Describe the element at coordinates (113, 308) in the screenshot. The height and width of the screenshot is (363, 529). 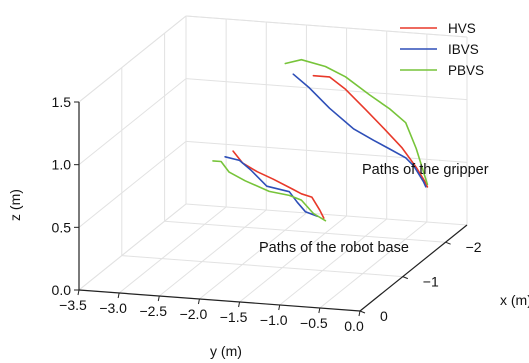
I see `y-tick-label: −3.0` at that location.